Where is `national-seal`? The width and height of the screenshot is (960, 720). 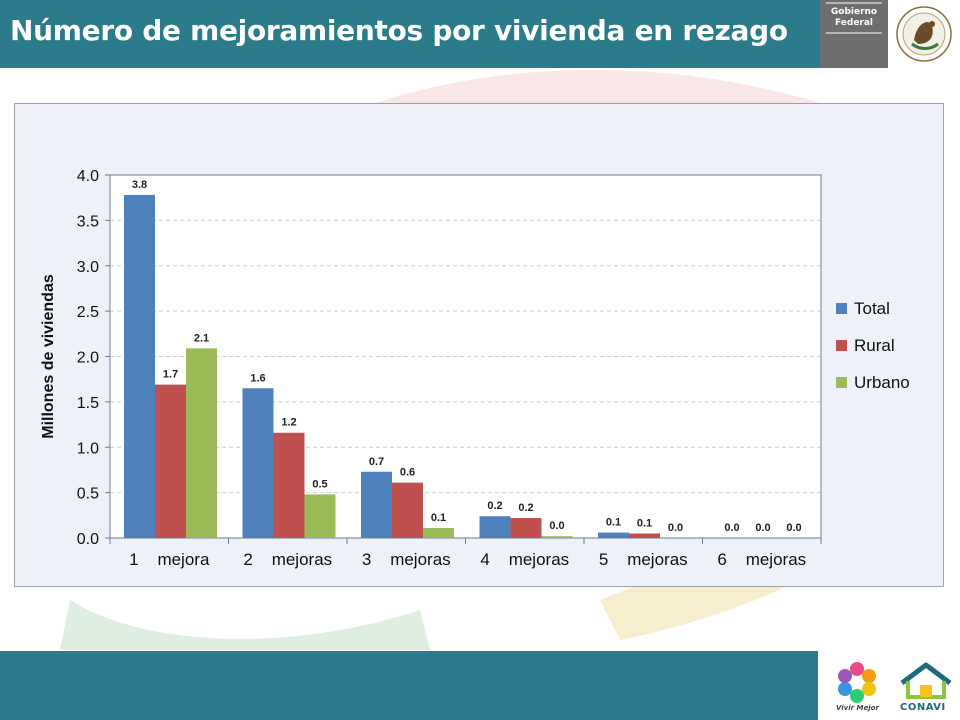
national-seal is located at coordinates (924, 34).